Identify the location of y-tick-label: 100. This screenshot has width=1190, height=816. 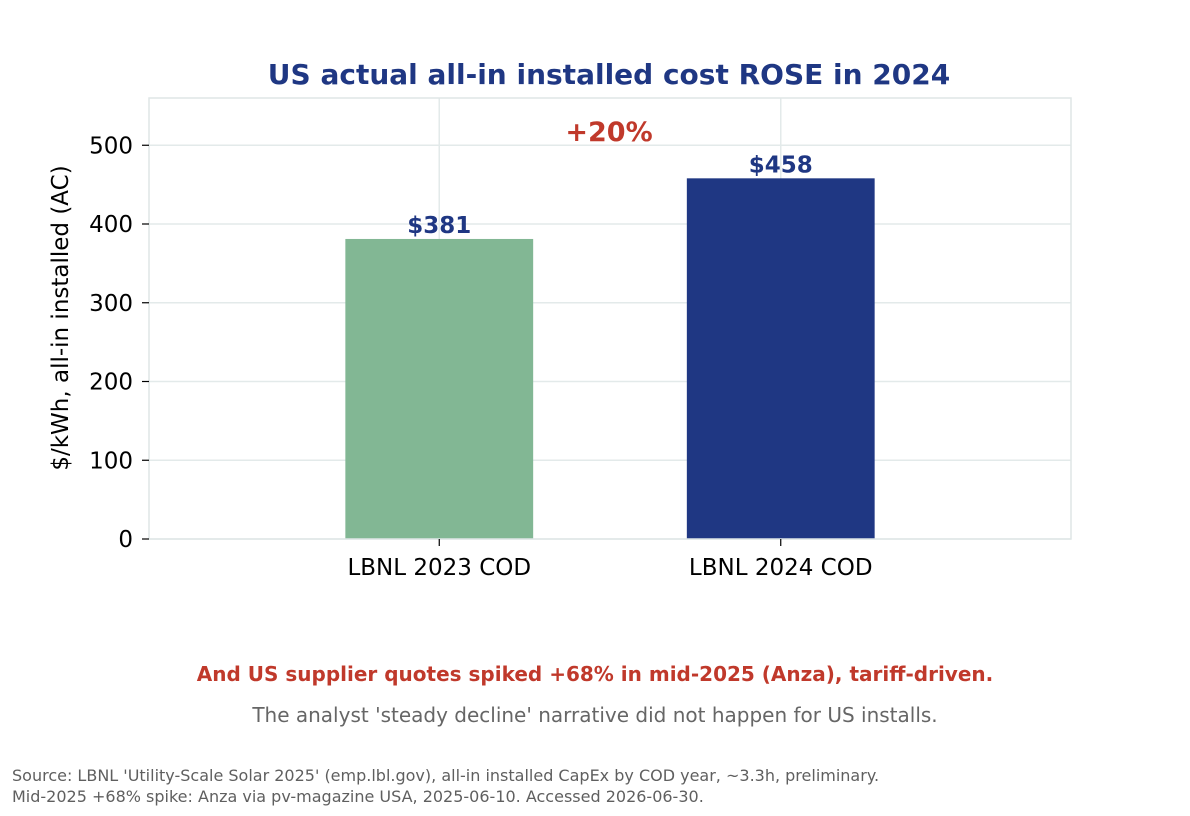
(111, 461).